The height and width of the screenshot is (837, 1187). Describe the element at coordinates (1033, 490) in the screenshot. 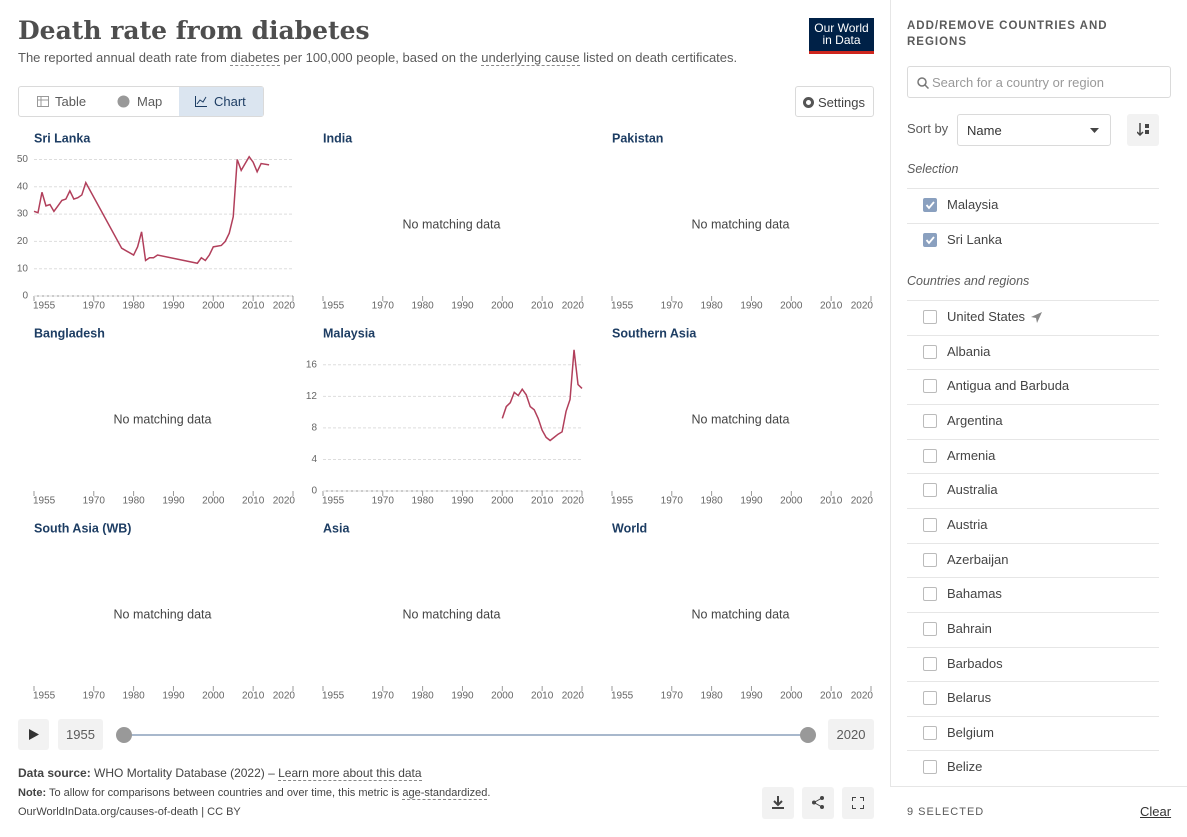

I see `entity-row: Australia` at that location.